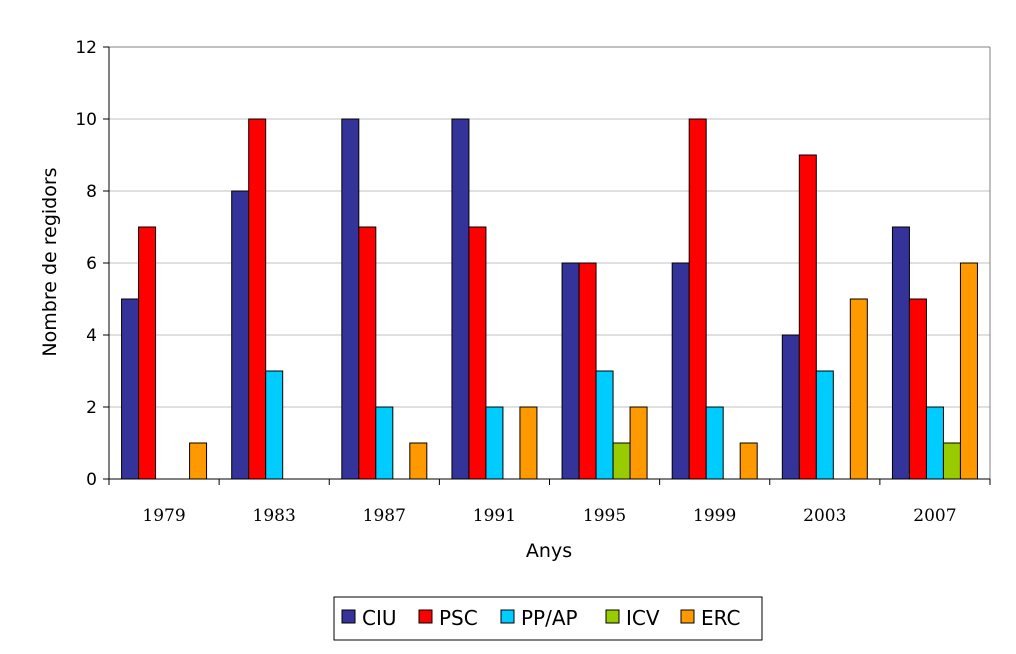 The image size is (1016, 654). I want to click on y-tick-label: 12, so click(86, 48).